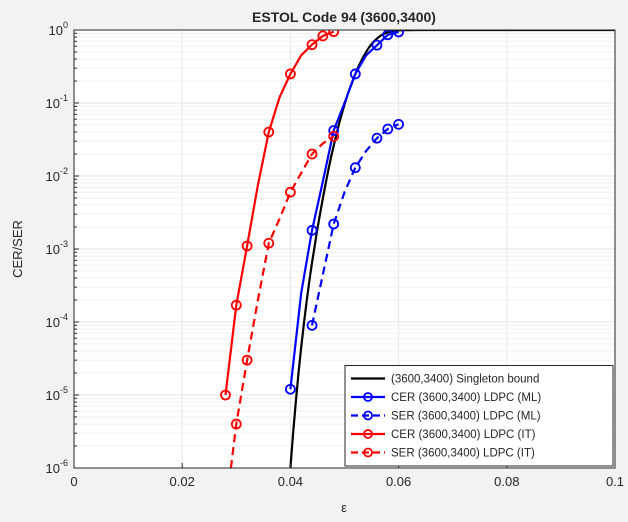  I want to click on y-tick-label: 10⁻⁶, so click(57, 467).